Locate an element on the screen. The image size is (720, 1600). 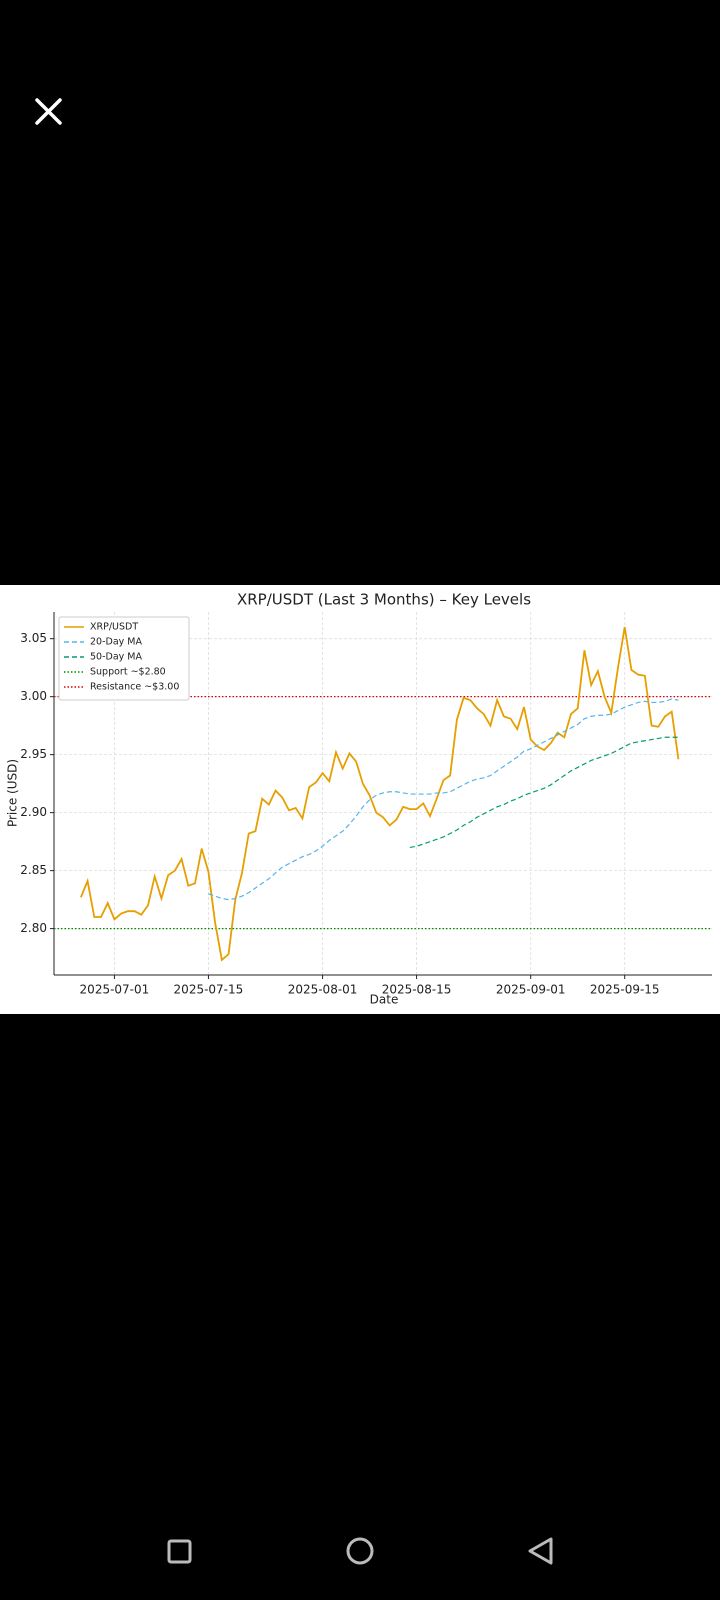
legend-label: Resistance ~$3.00 is located at coordinates (134, 687).